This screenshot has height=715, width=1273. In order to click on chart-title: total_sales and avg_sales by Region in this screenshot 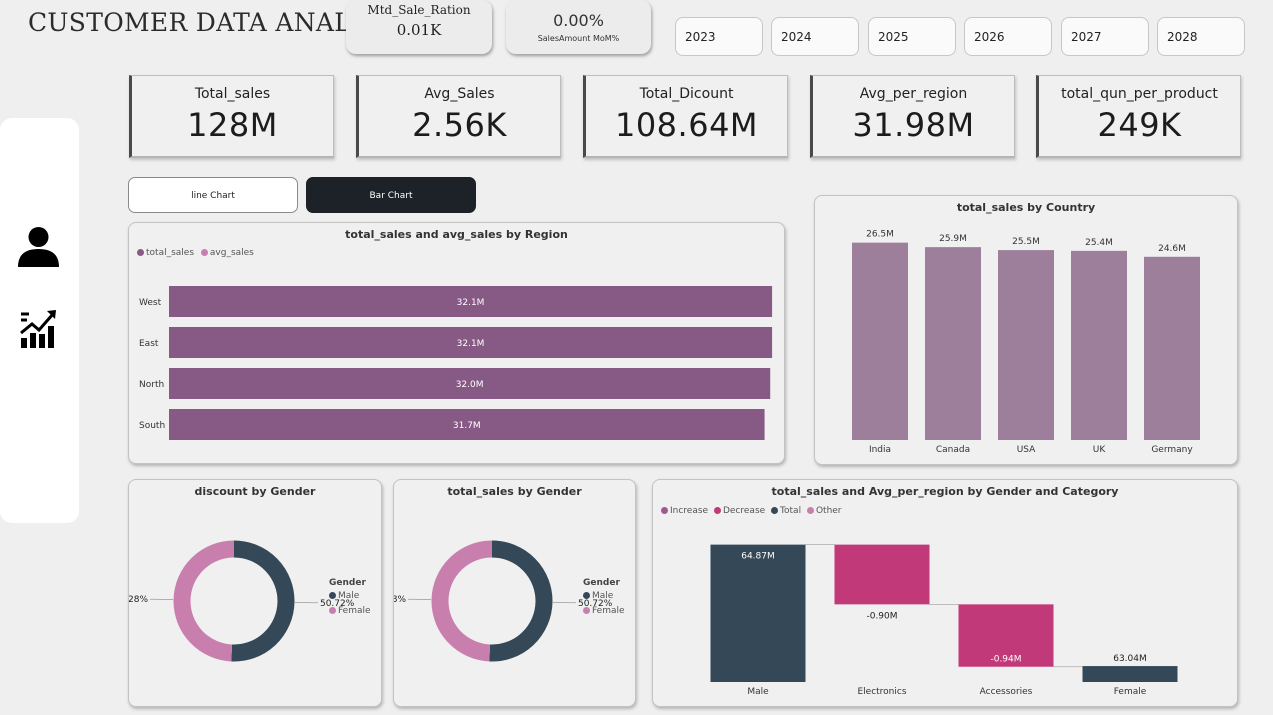, I will do `click(456, 234)`.